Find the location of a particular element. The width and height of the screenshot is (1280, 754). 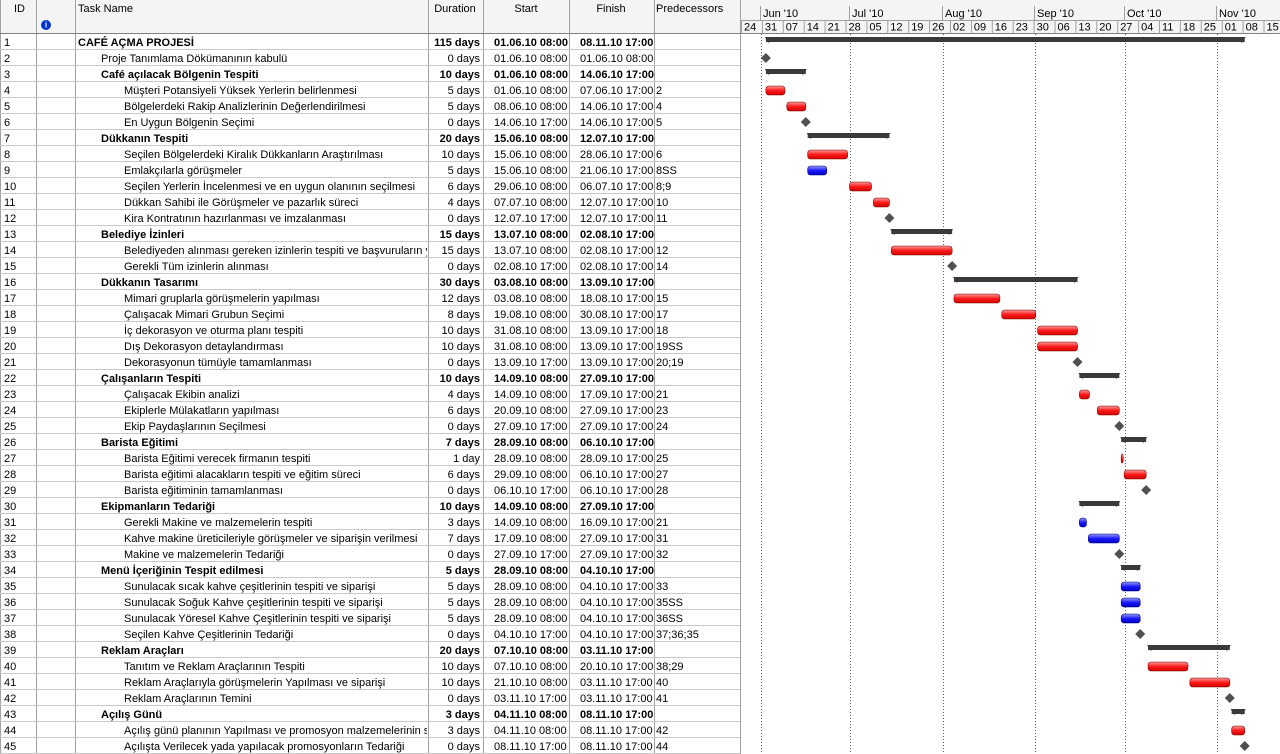

task-duration: 3 days is located at coordinates (464, 523).